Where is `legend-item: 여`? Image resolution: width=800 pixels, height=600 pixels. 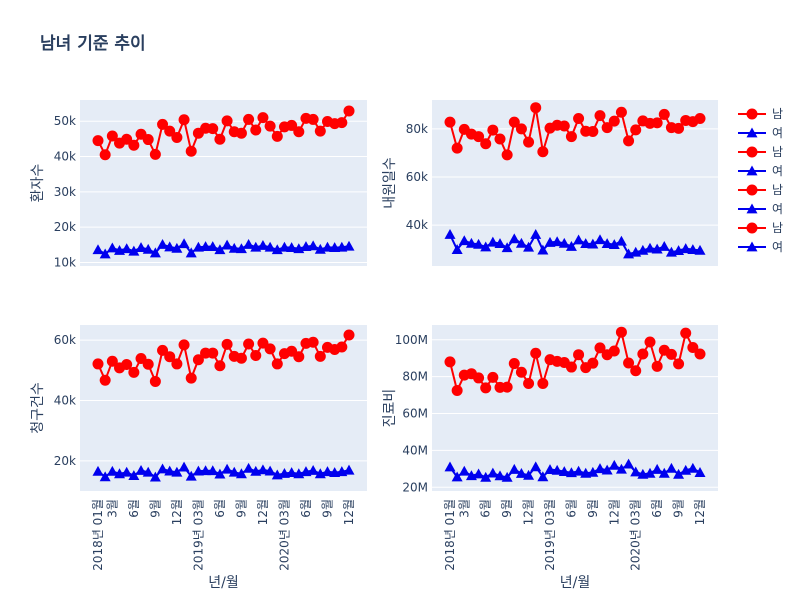
legend-item: 여 is located at coordinates (760, 133).